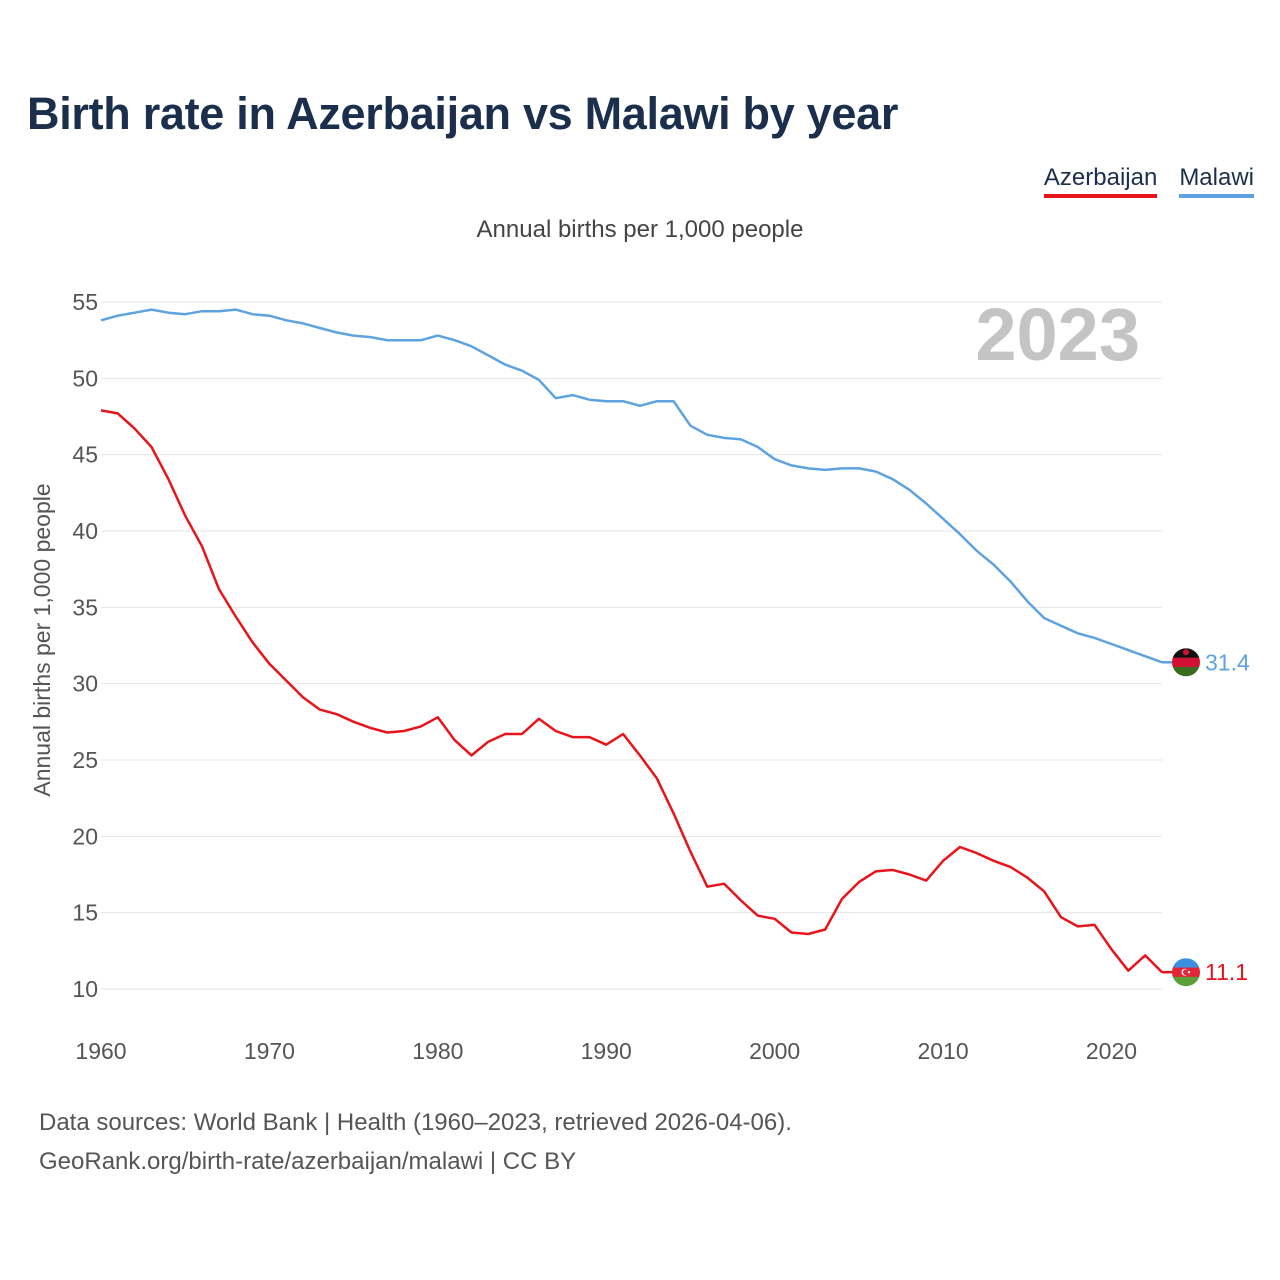  Describe the element at coordinates (85, 455) in the screenshot. I see `y-tick-label: 45` at that location.